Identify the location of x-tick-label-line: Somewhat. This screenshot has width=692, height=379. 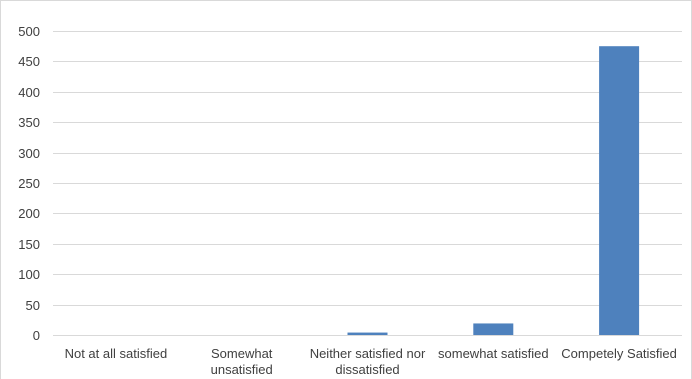
(242, 353).